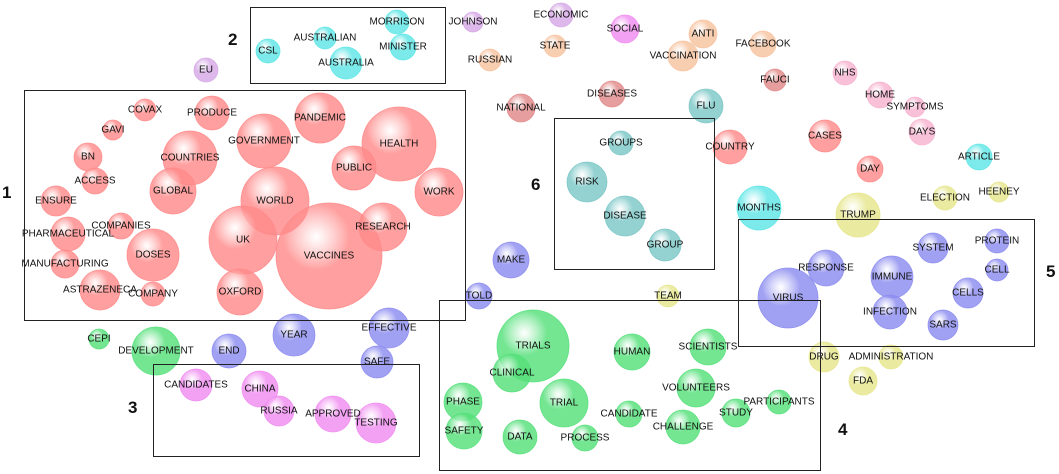 Image resolution: width=1059 pixels, height=474 pixels. I want to click on bubble-label-country: COUNTRY, so click(730, 147).